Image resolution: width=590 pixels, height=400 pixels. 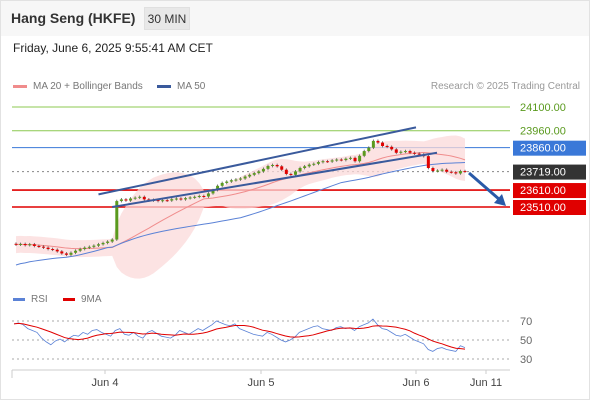 I want to click on level-label-0: 24100.00, so click(x=543, y=108).